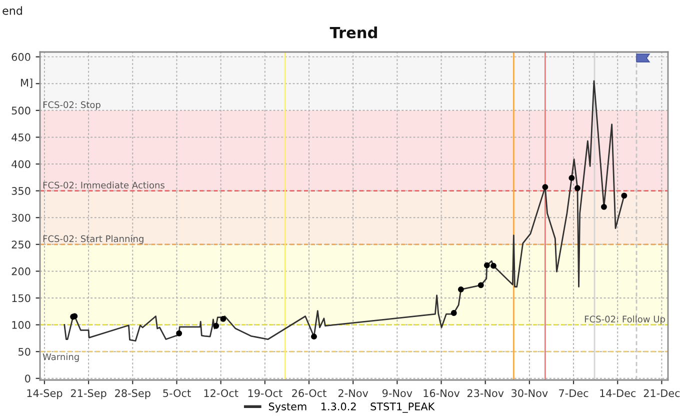 This screenshot has height=420, width=680. I want to click on legend-label: System 1.3.0.2 STST1_PEAK, so click(351, 407).